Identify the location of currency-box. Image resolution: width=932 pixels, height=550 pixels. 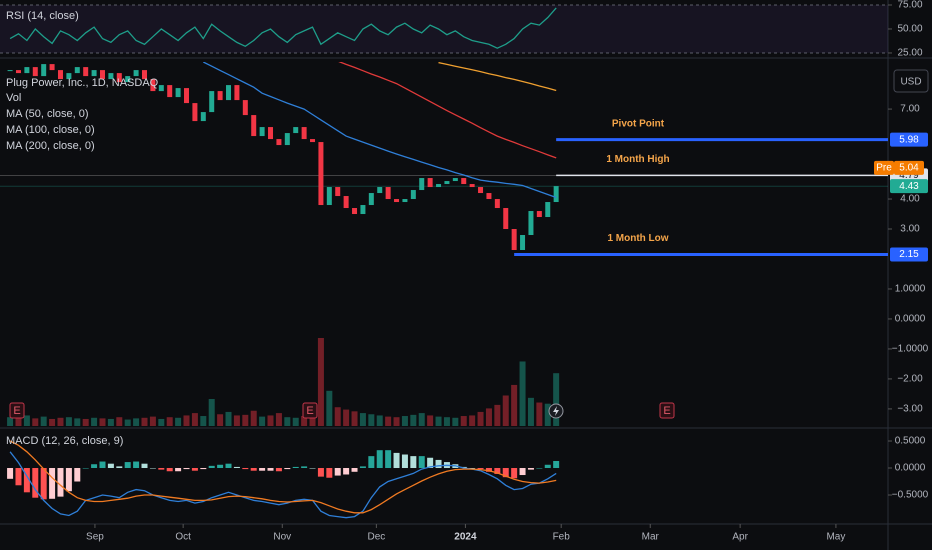
(911, 81).